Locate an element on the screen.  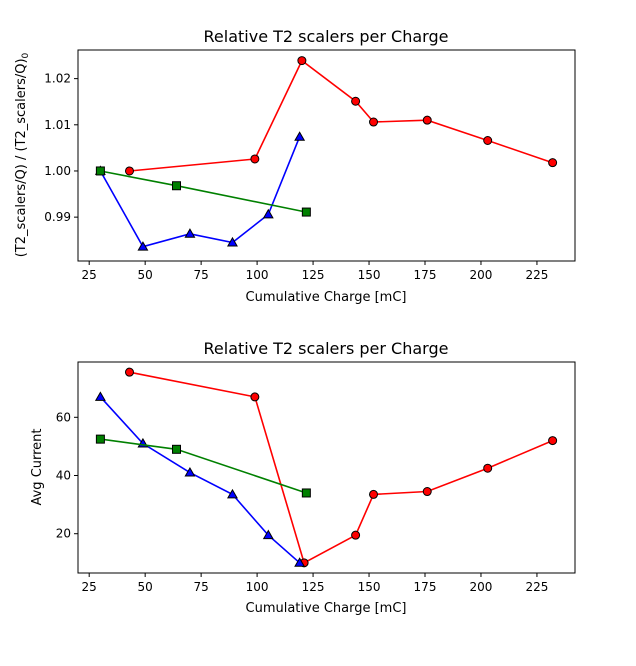
chart-bottom-x-tick-label: 50 is located at coordinates (145, 587).